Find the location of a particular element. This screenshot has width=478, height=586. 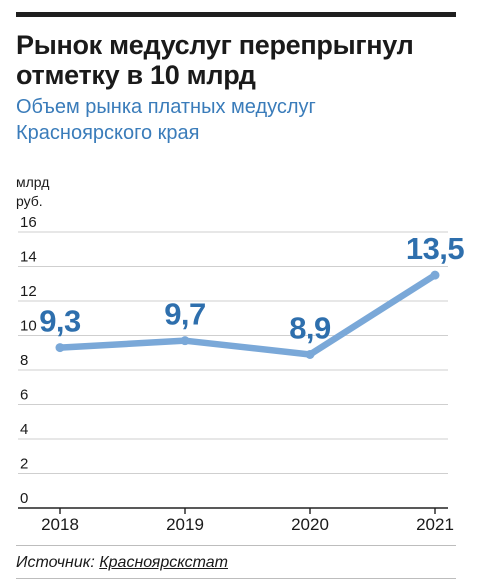

y-axis-unit-line-2: руб. is located at coordinates (29, 201).